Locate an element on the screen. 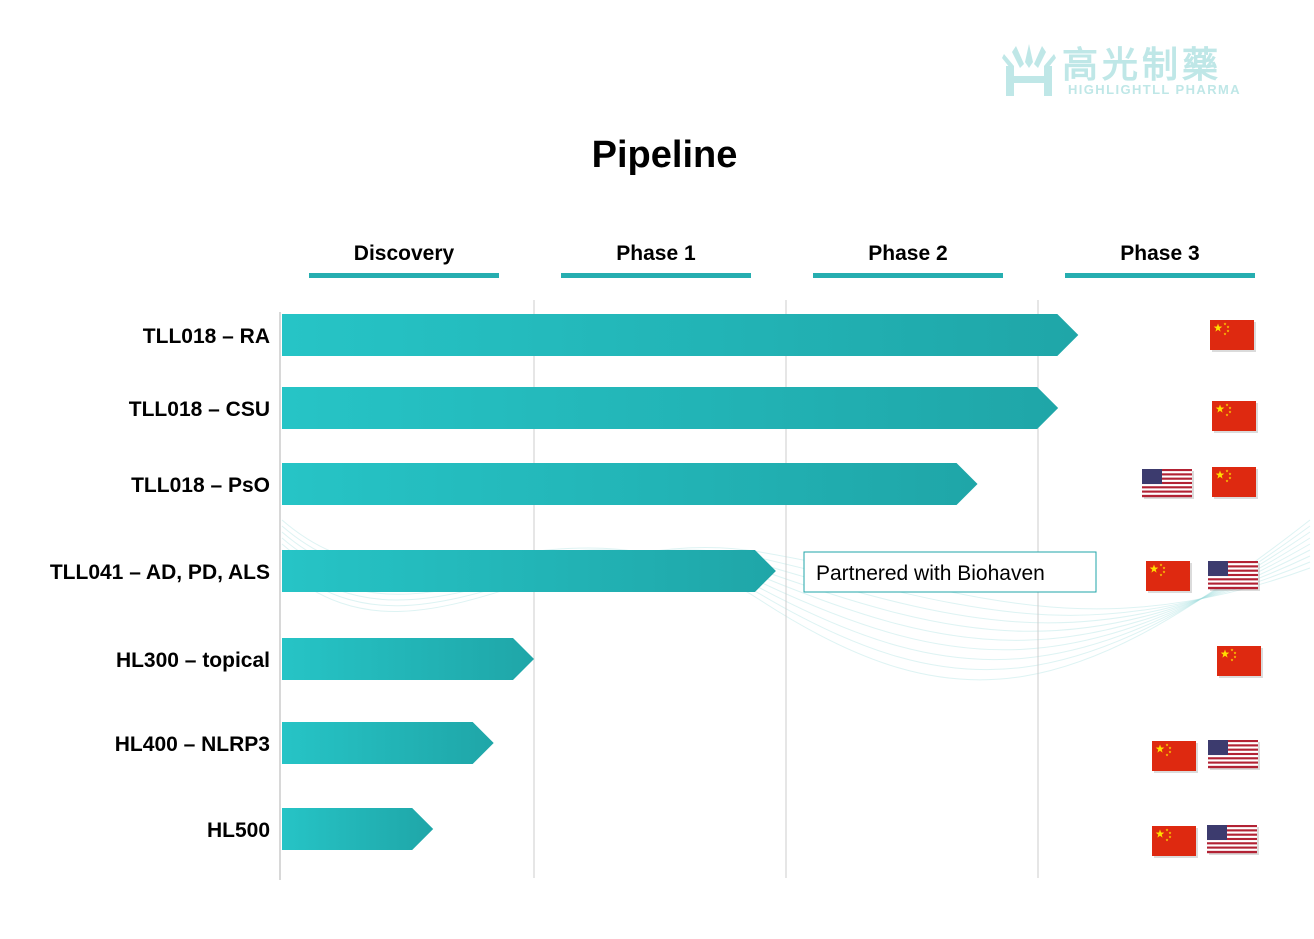 This screenshot has height=939, width=1314. logo-mark-icon is located at coordinates (1029, 70).